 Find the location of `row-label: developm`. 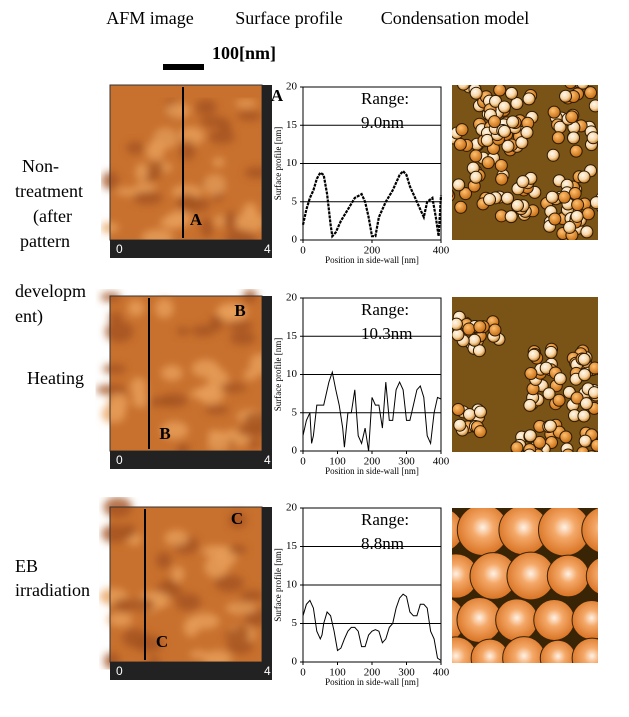

row-label: developm is located at coordinates (50, 291).